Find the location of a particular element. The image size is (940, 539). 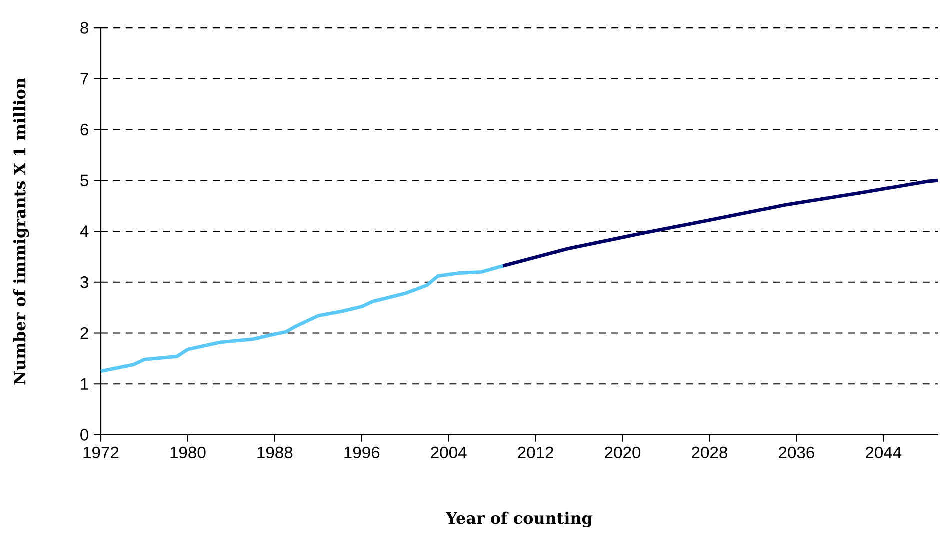

y-tick-label: 5 is located at coordinates (84, 180).